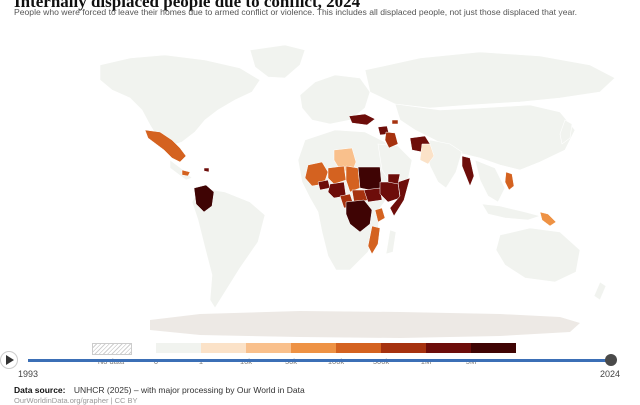 The height and width of the screenshot is (405, 640). What do you see at coordinates (394, 179) in the screenshot?
I see `country-yemen` at bounding box center [394, 179].